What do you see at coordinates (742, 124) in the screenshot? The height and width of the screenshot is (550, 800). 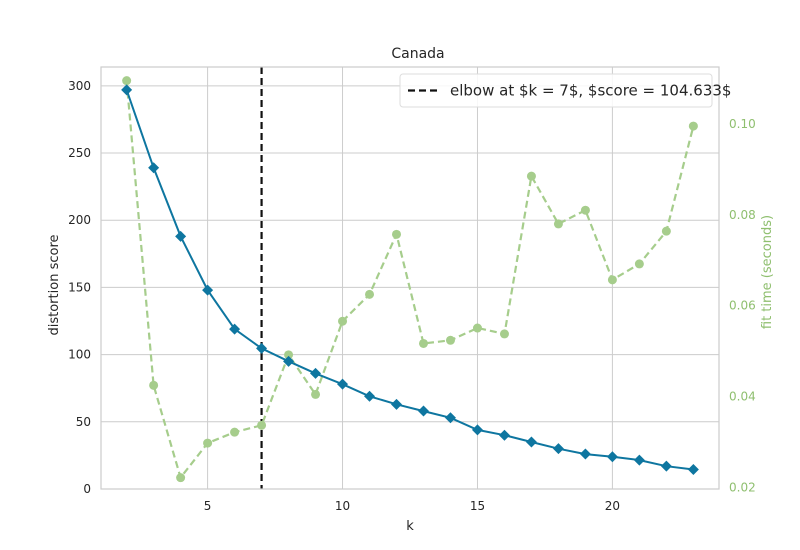 I see `y2-tick-label: 0.10` at bounding box center [742, 124].